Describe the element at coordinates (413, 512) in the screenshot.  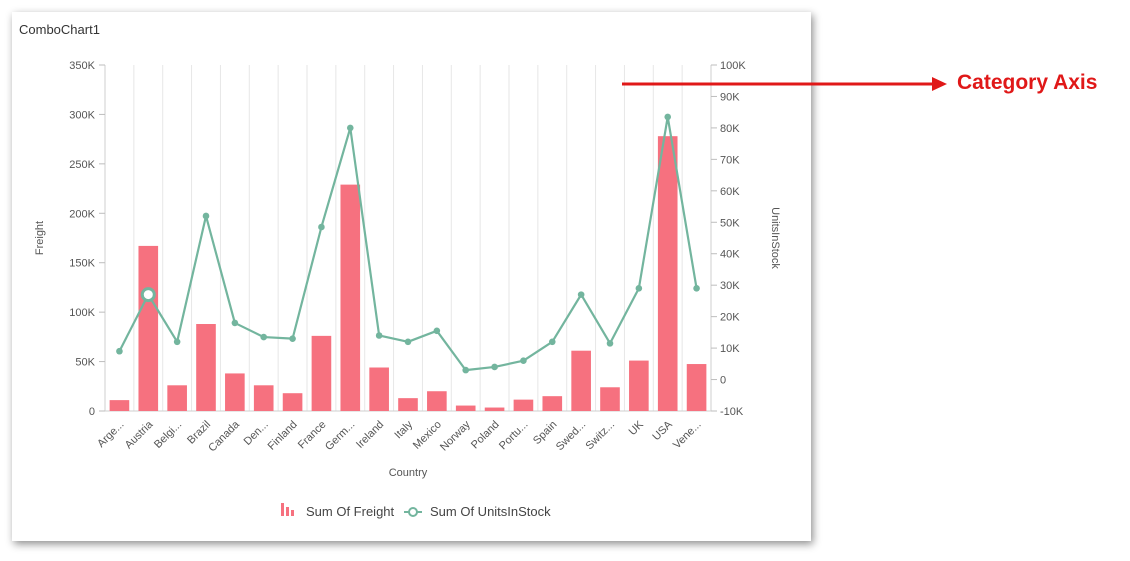
I see `units-legend-icon` at that location.